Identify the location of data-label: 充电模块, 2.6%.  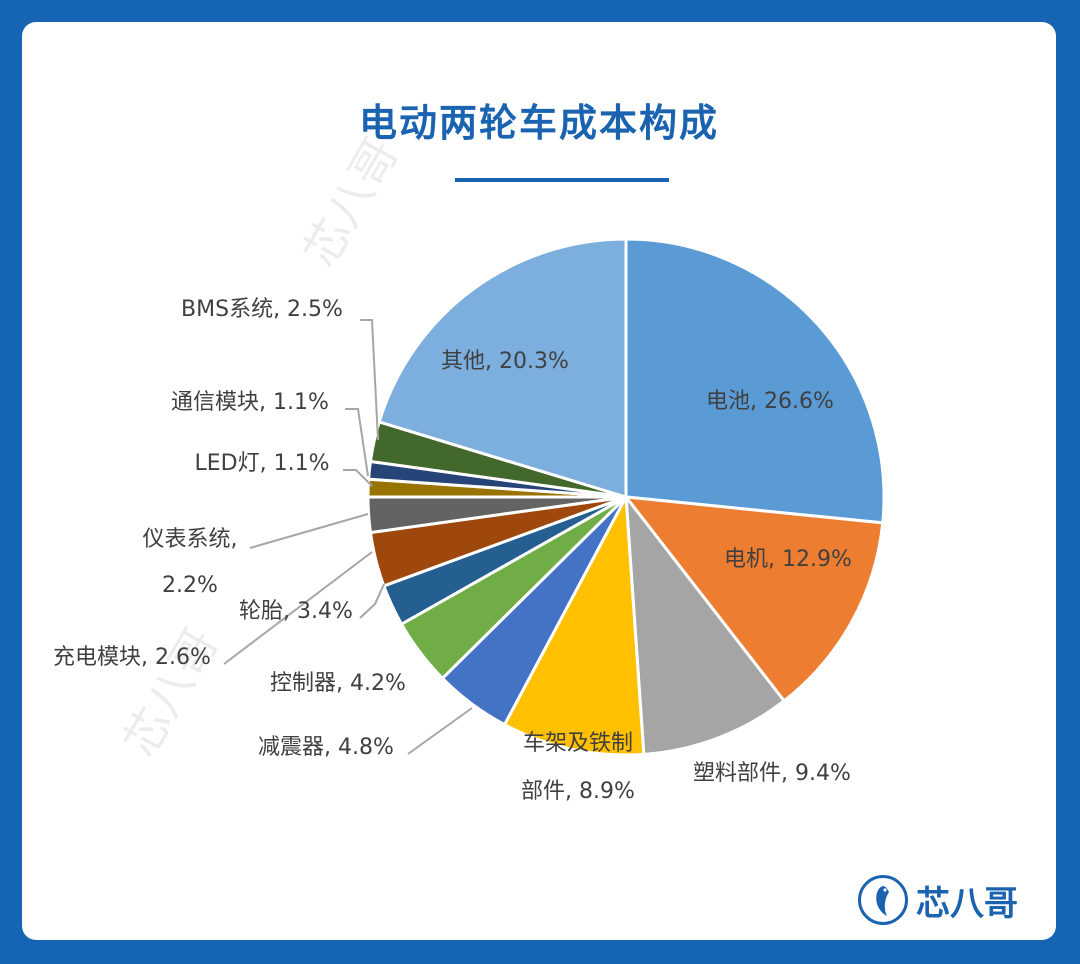
(132, 657).